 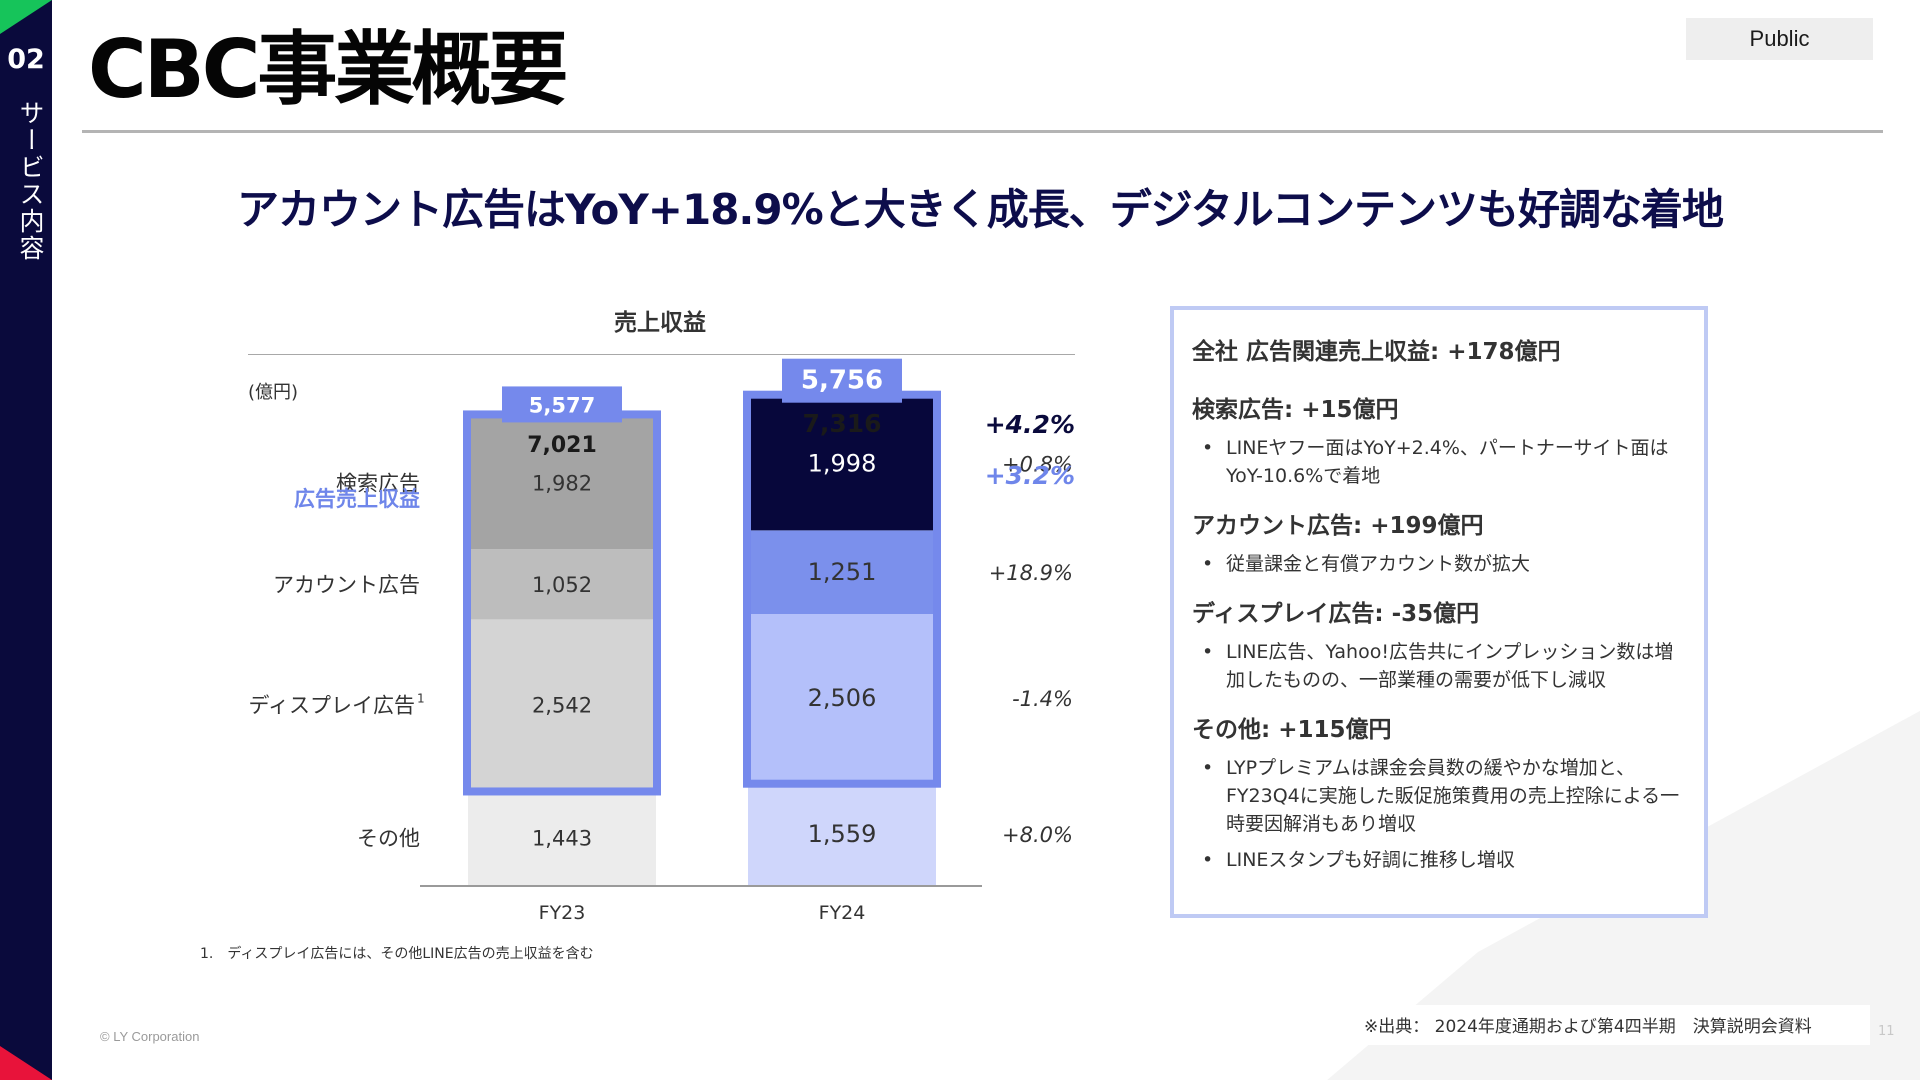 I want to click on info-heading: 検索広告: +15億円, so click(x=1295, y=410).